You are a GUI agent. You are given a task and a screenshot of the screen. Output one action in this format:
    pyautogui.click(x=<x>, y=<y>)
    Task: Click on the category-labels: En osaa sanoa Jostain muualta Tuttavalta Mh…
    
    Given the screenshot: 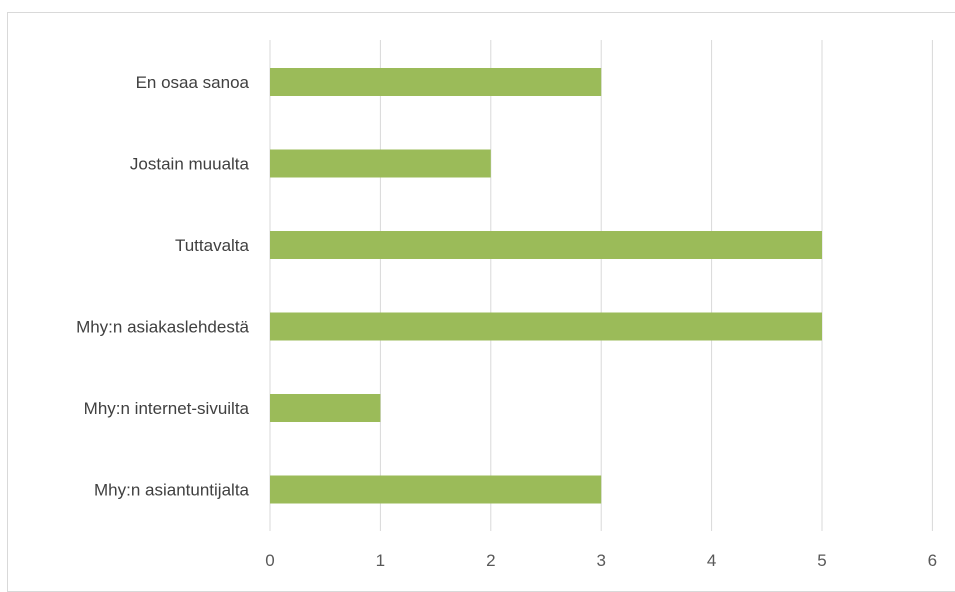 What is the action you would take?
    pyautogui.click(x=162, y=286)
    